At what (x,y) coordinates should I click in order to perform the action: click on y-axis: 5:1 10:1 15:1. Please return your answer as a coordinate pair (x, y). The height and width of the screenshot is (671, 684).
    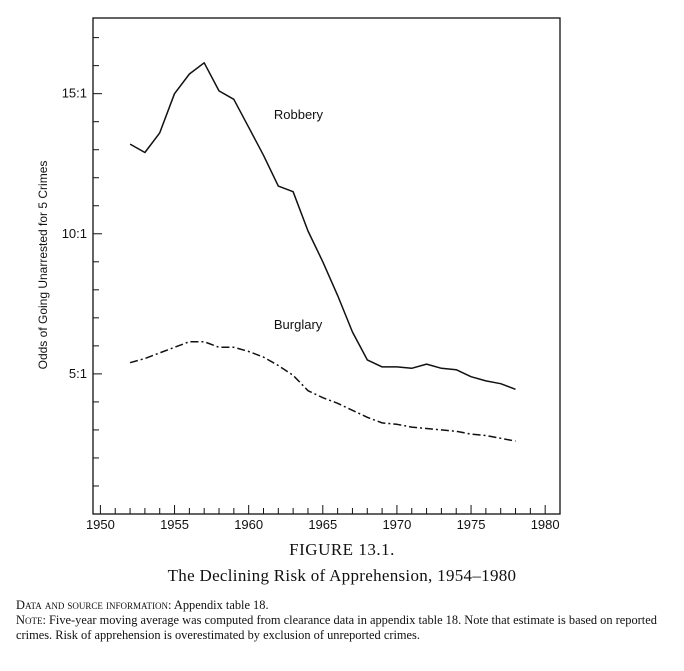
    Looking at the image, I should click on (82, 262).